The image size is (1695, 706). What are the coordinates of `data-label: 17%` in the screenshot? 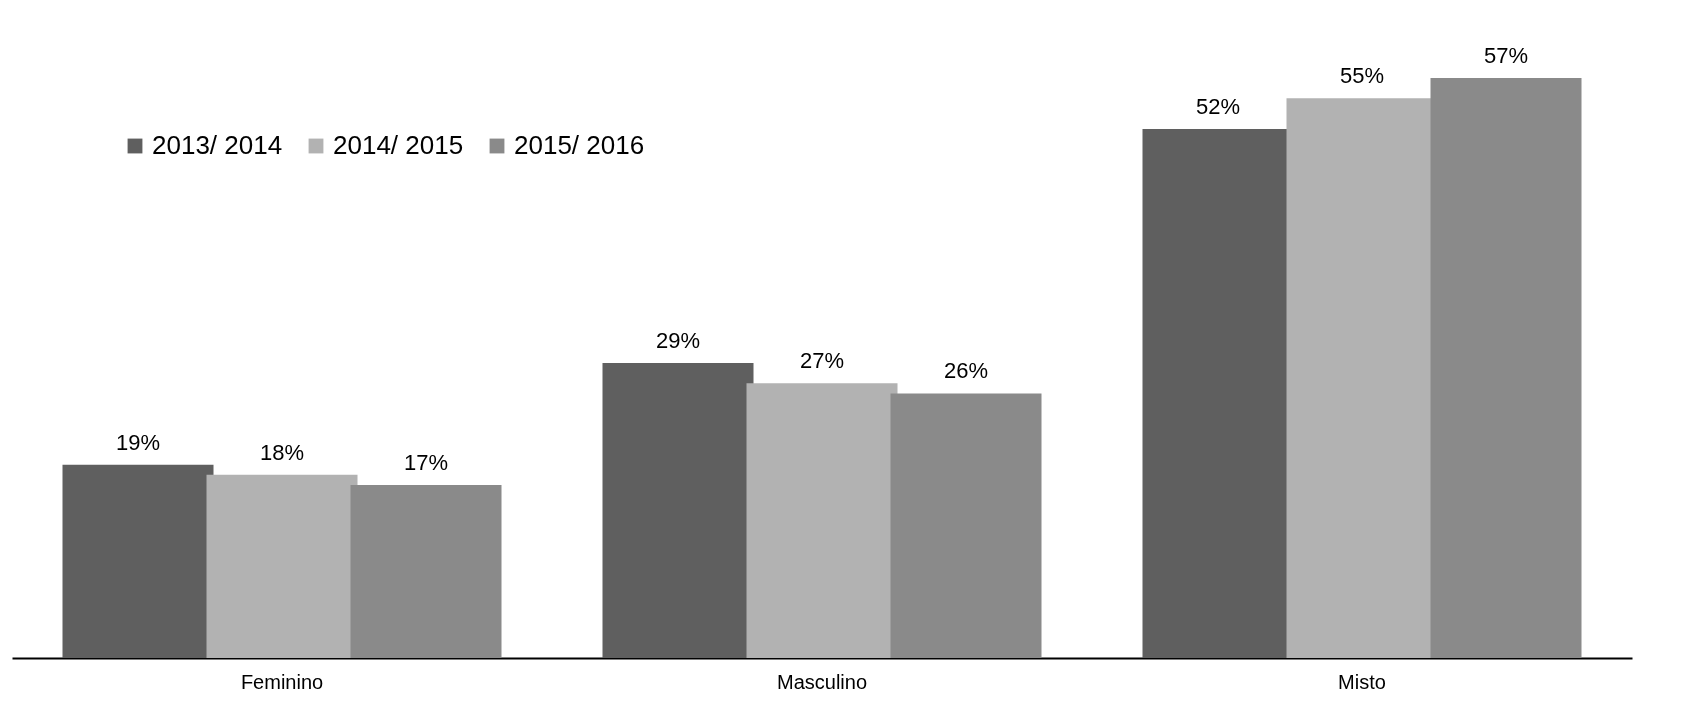 It's located at (426, 463).